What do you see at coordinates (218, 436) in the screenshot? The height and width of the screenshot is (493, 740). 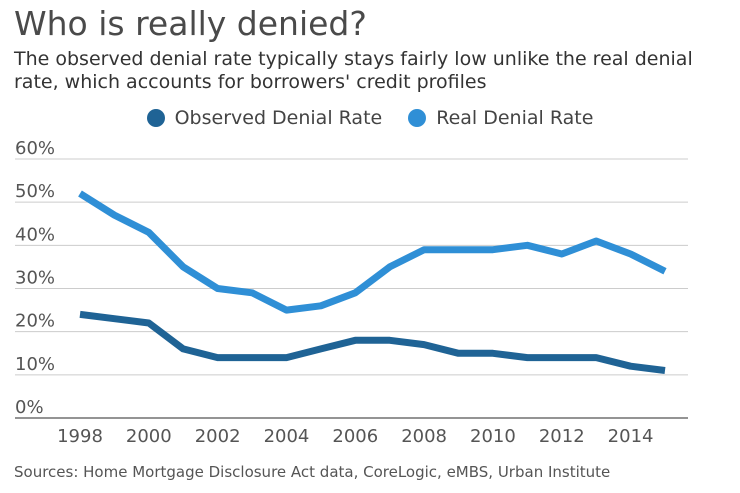 I see `x-tick-label: 2002` at bounding box center [218, 436].